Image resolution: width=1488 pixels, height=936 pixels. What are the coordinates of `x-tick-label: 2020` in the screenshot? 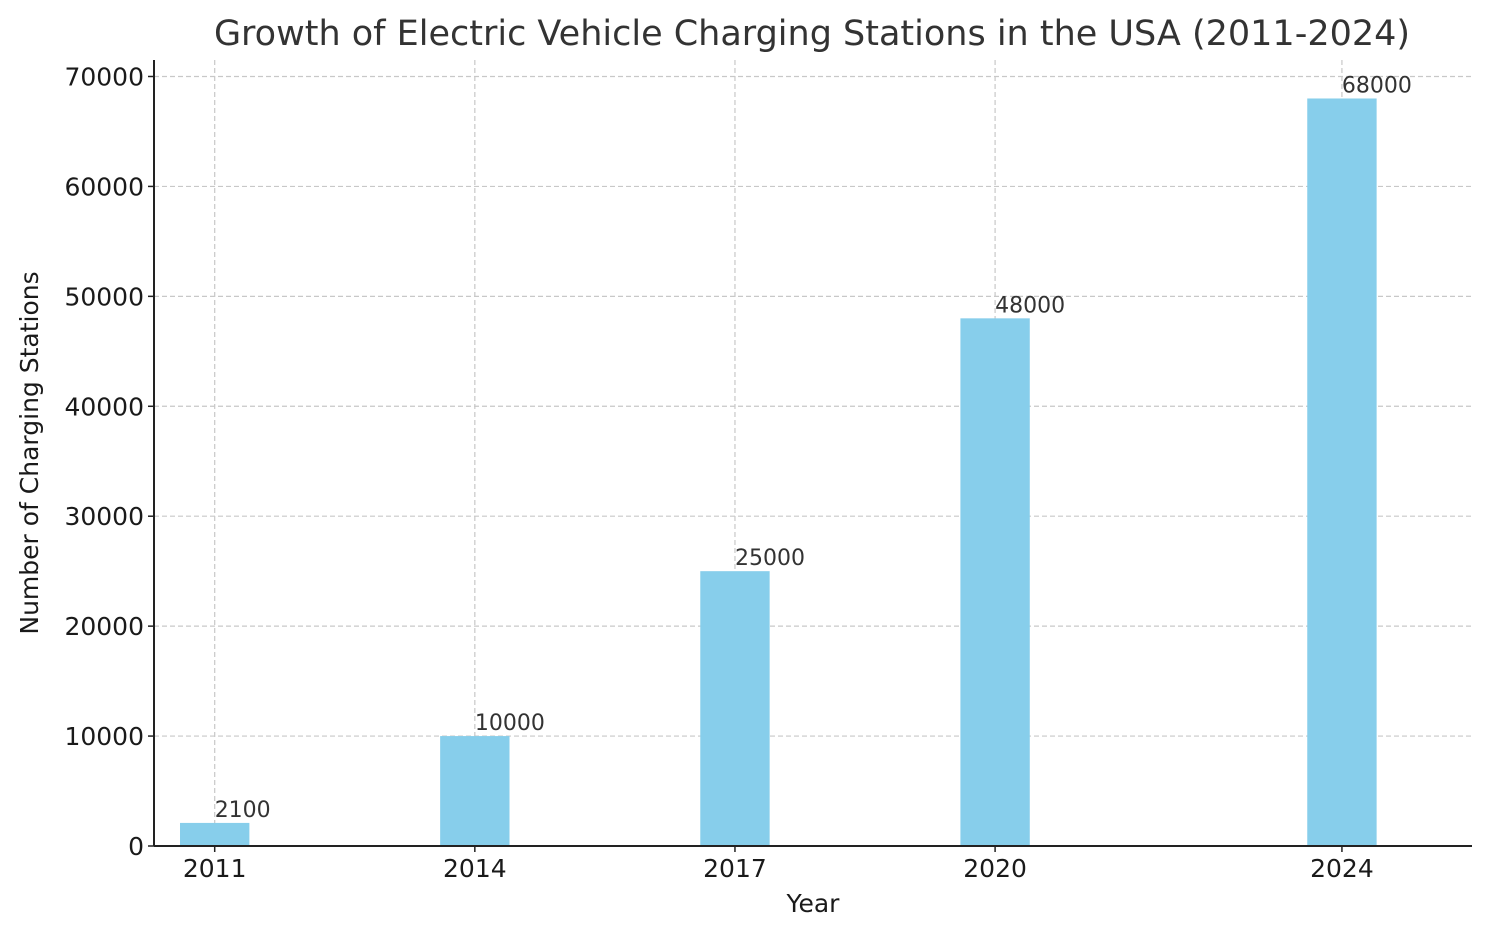 It's located at (995, 868).